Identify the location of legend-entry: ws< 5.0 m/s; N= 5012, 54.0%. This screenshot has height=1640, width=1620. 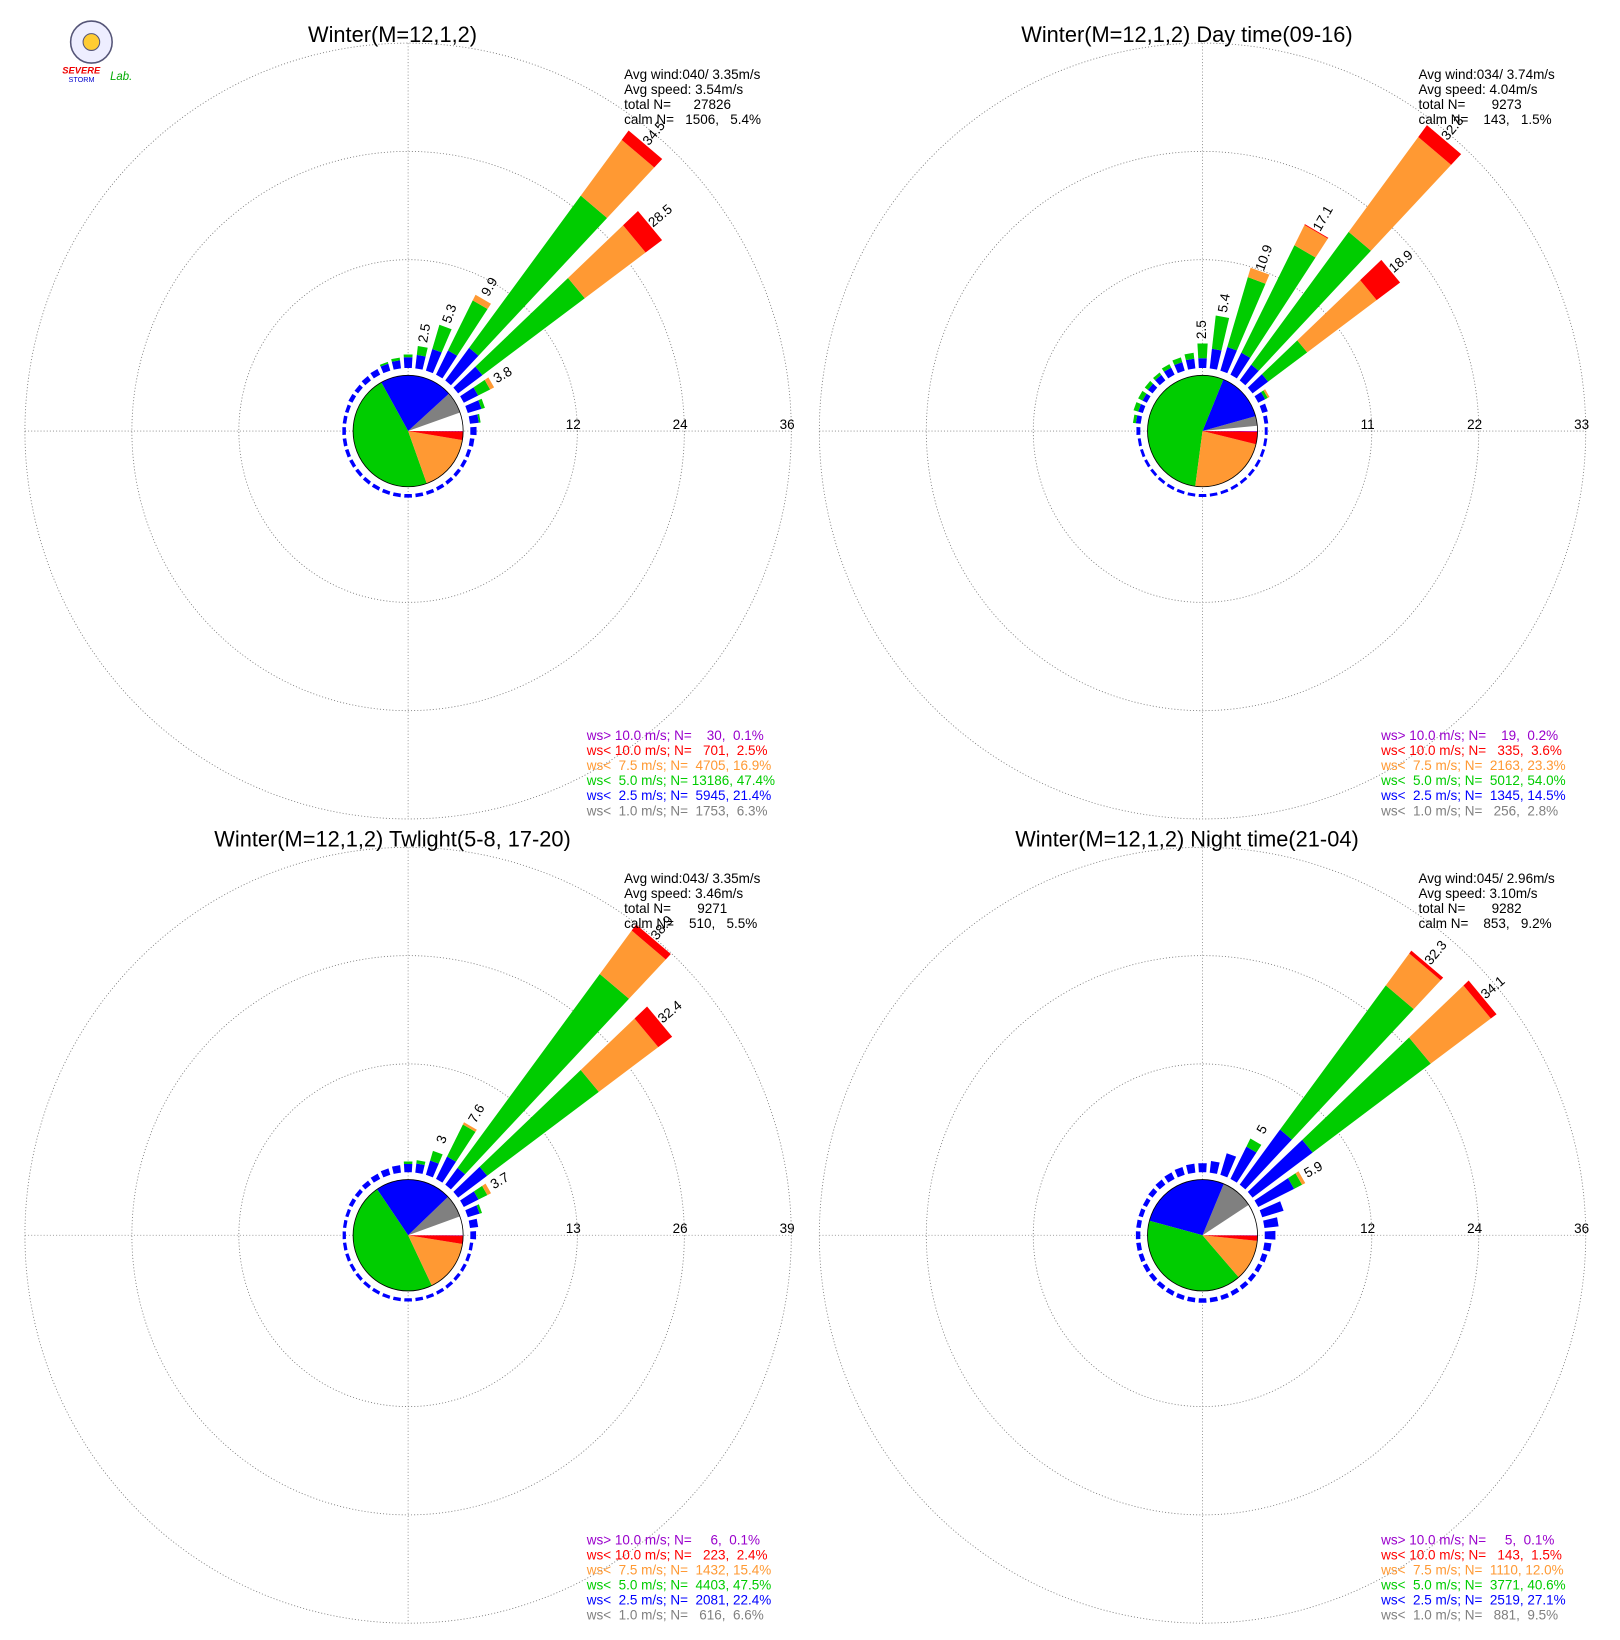
(1473, 780).